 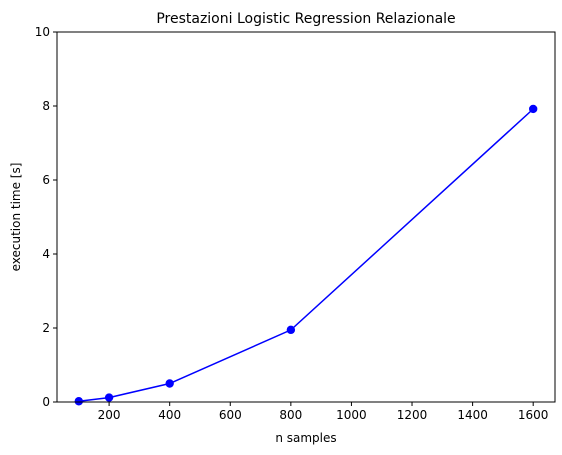 I want to click on x-tick-label: 1400, so click(x=472, y=415).